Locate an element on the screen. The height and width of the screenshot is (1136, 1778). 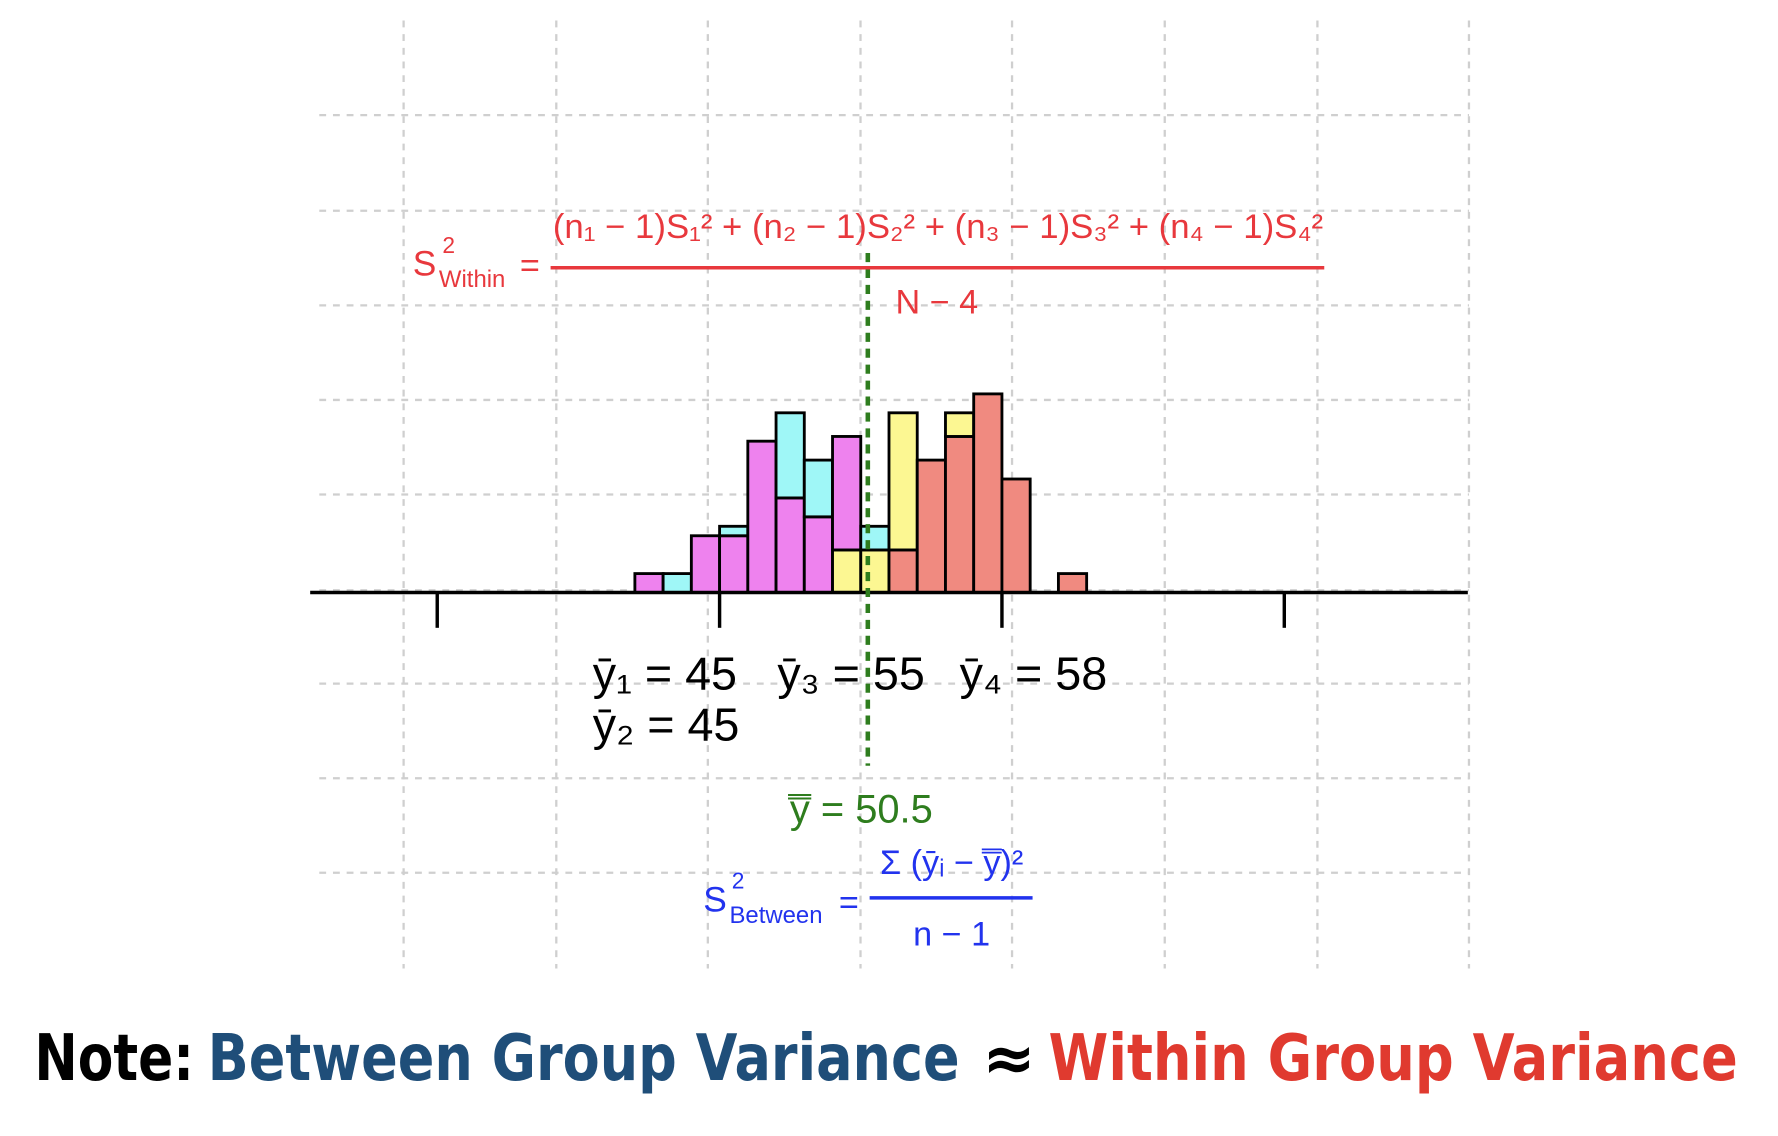
note-relation: ≈ is located at coordinates (1008, 1059).